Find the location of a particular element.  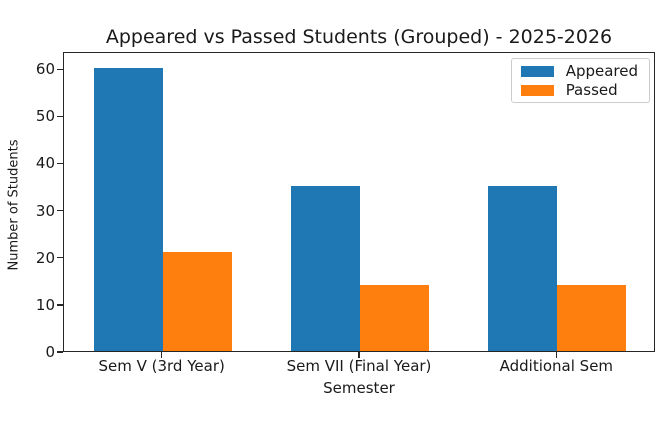

legend-label-appeared: Appeared is located at coordinates (601, 71).